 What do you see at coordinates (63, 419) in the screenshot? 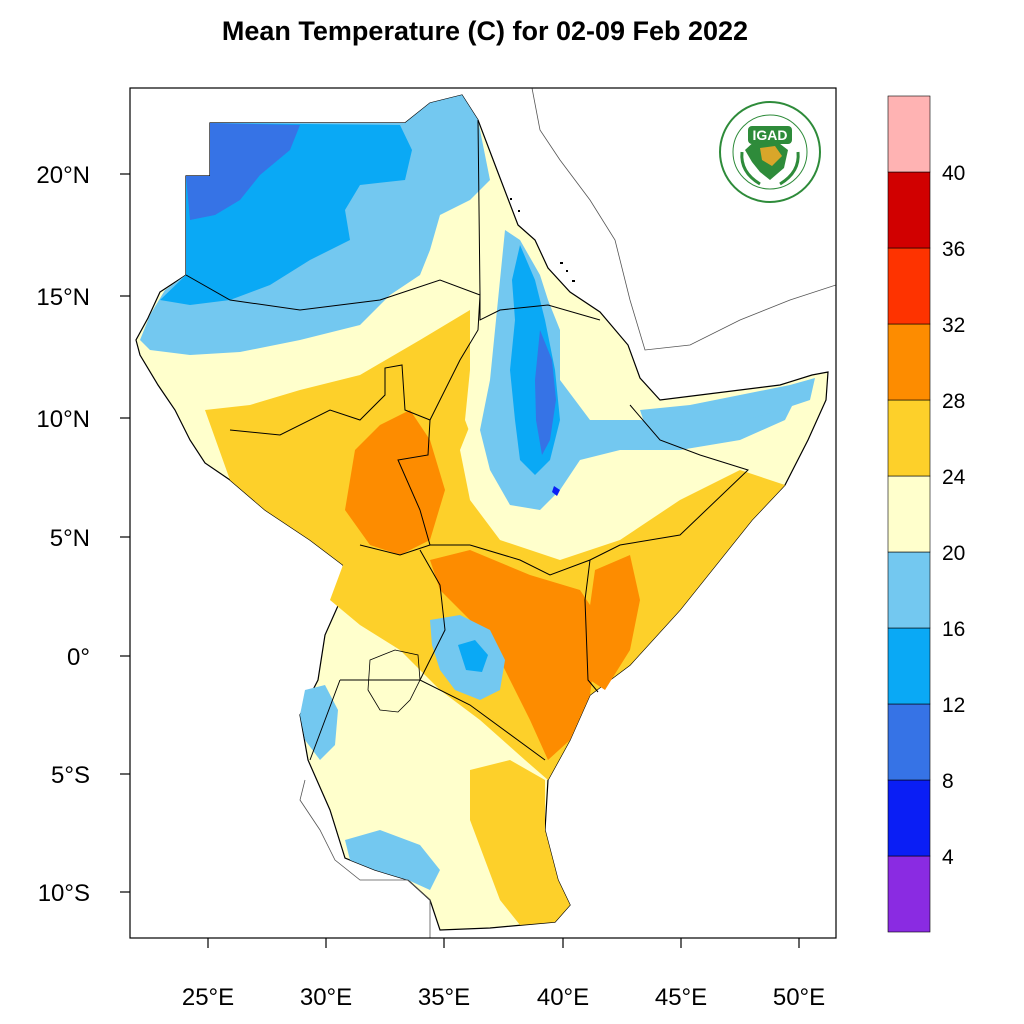
I see `lat-tick-label: 10°N` at bounding box center [63, 419].